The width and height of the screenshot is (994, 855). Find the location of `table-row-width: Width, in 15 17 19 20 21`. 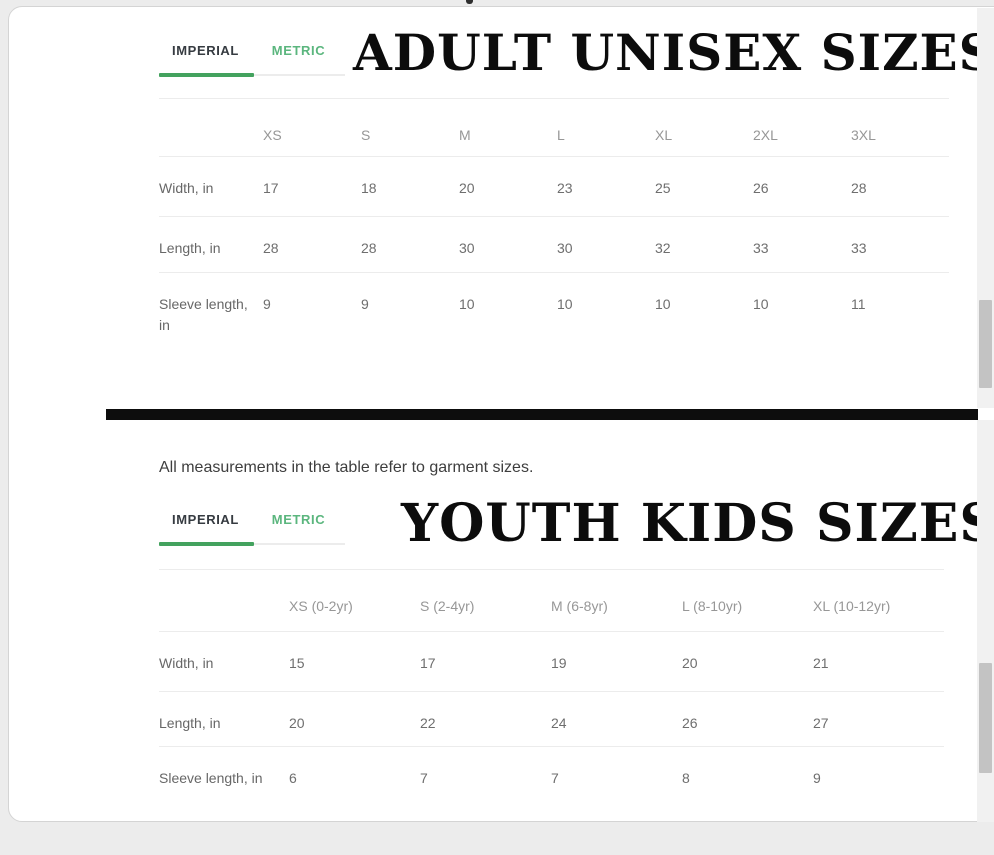

table-row-width: Width, in 15 17 19 20 21 is located at coordinates (551, 662).